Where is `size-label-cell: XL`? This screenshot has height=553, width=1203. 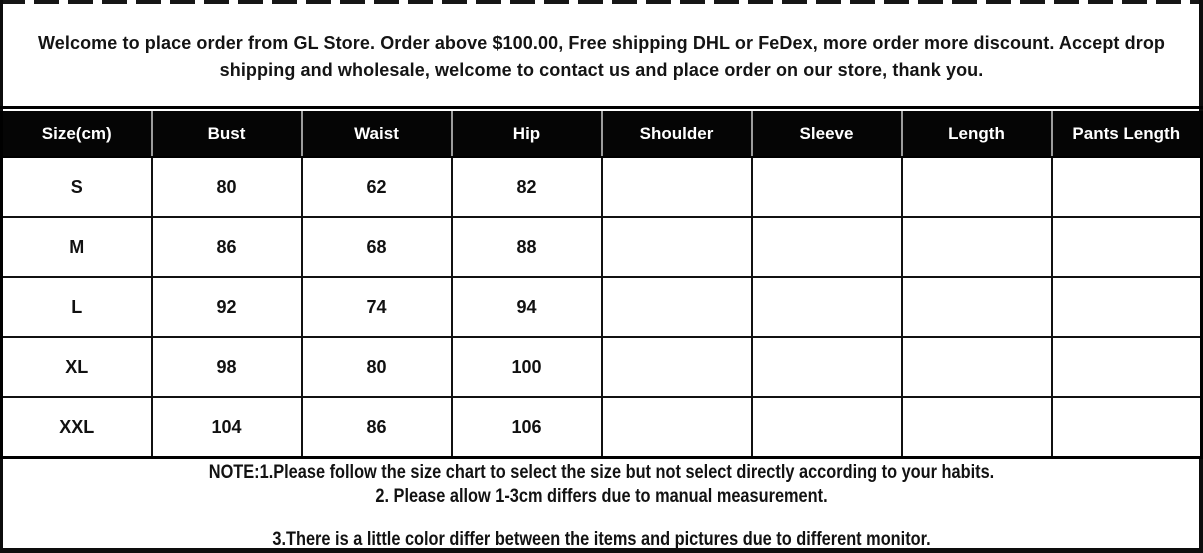
size-label-cell: XL is located at coordinates (76, 367).